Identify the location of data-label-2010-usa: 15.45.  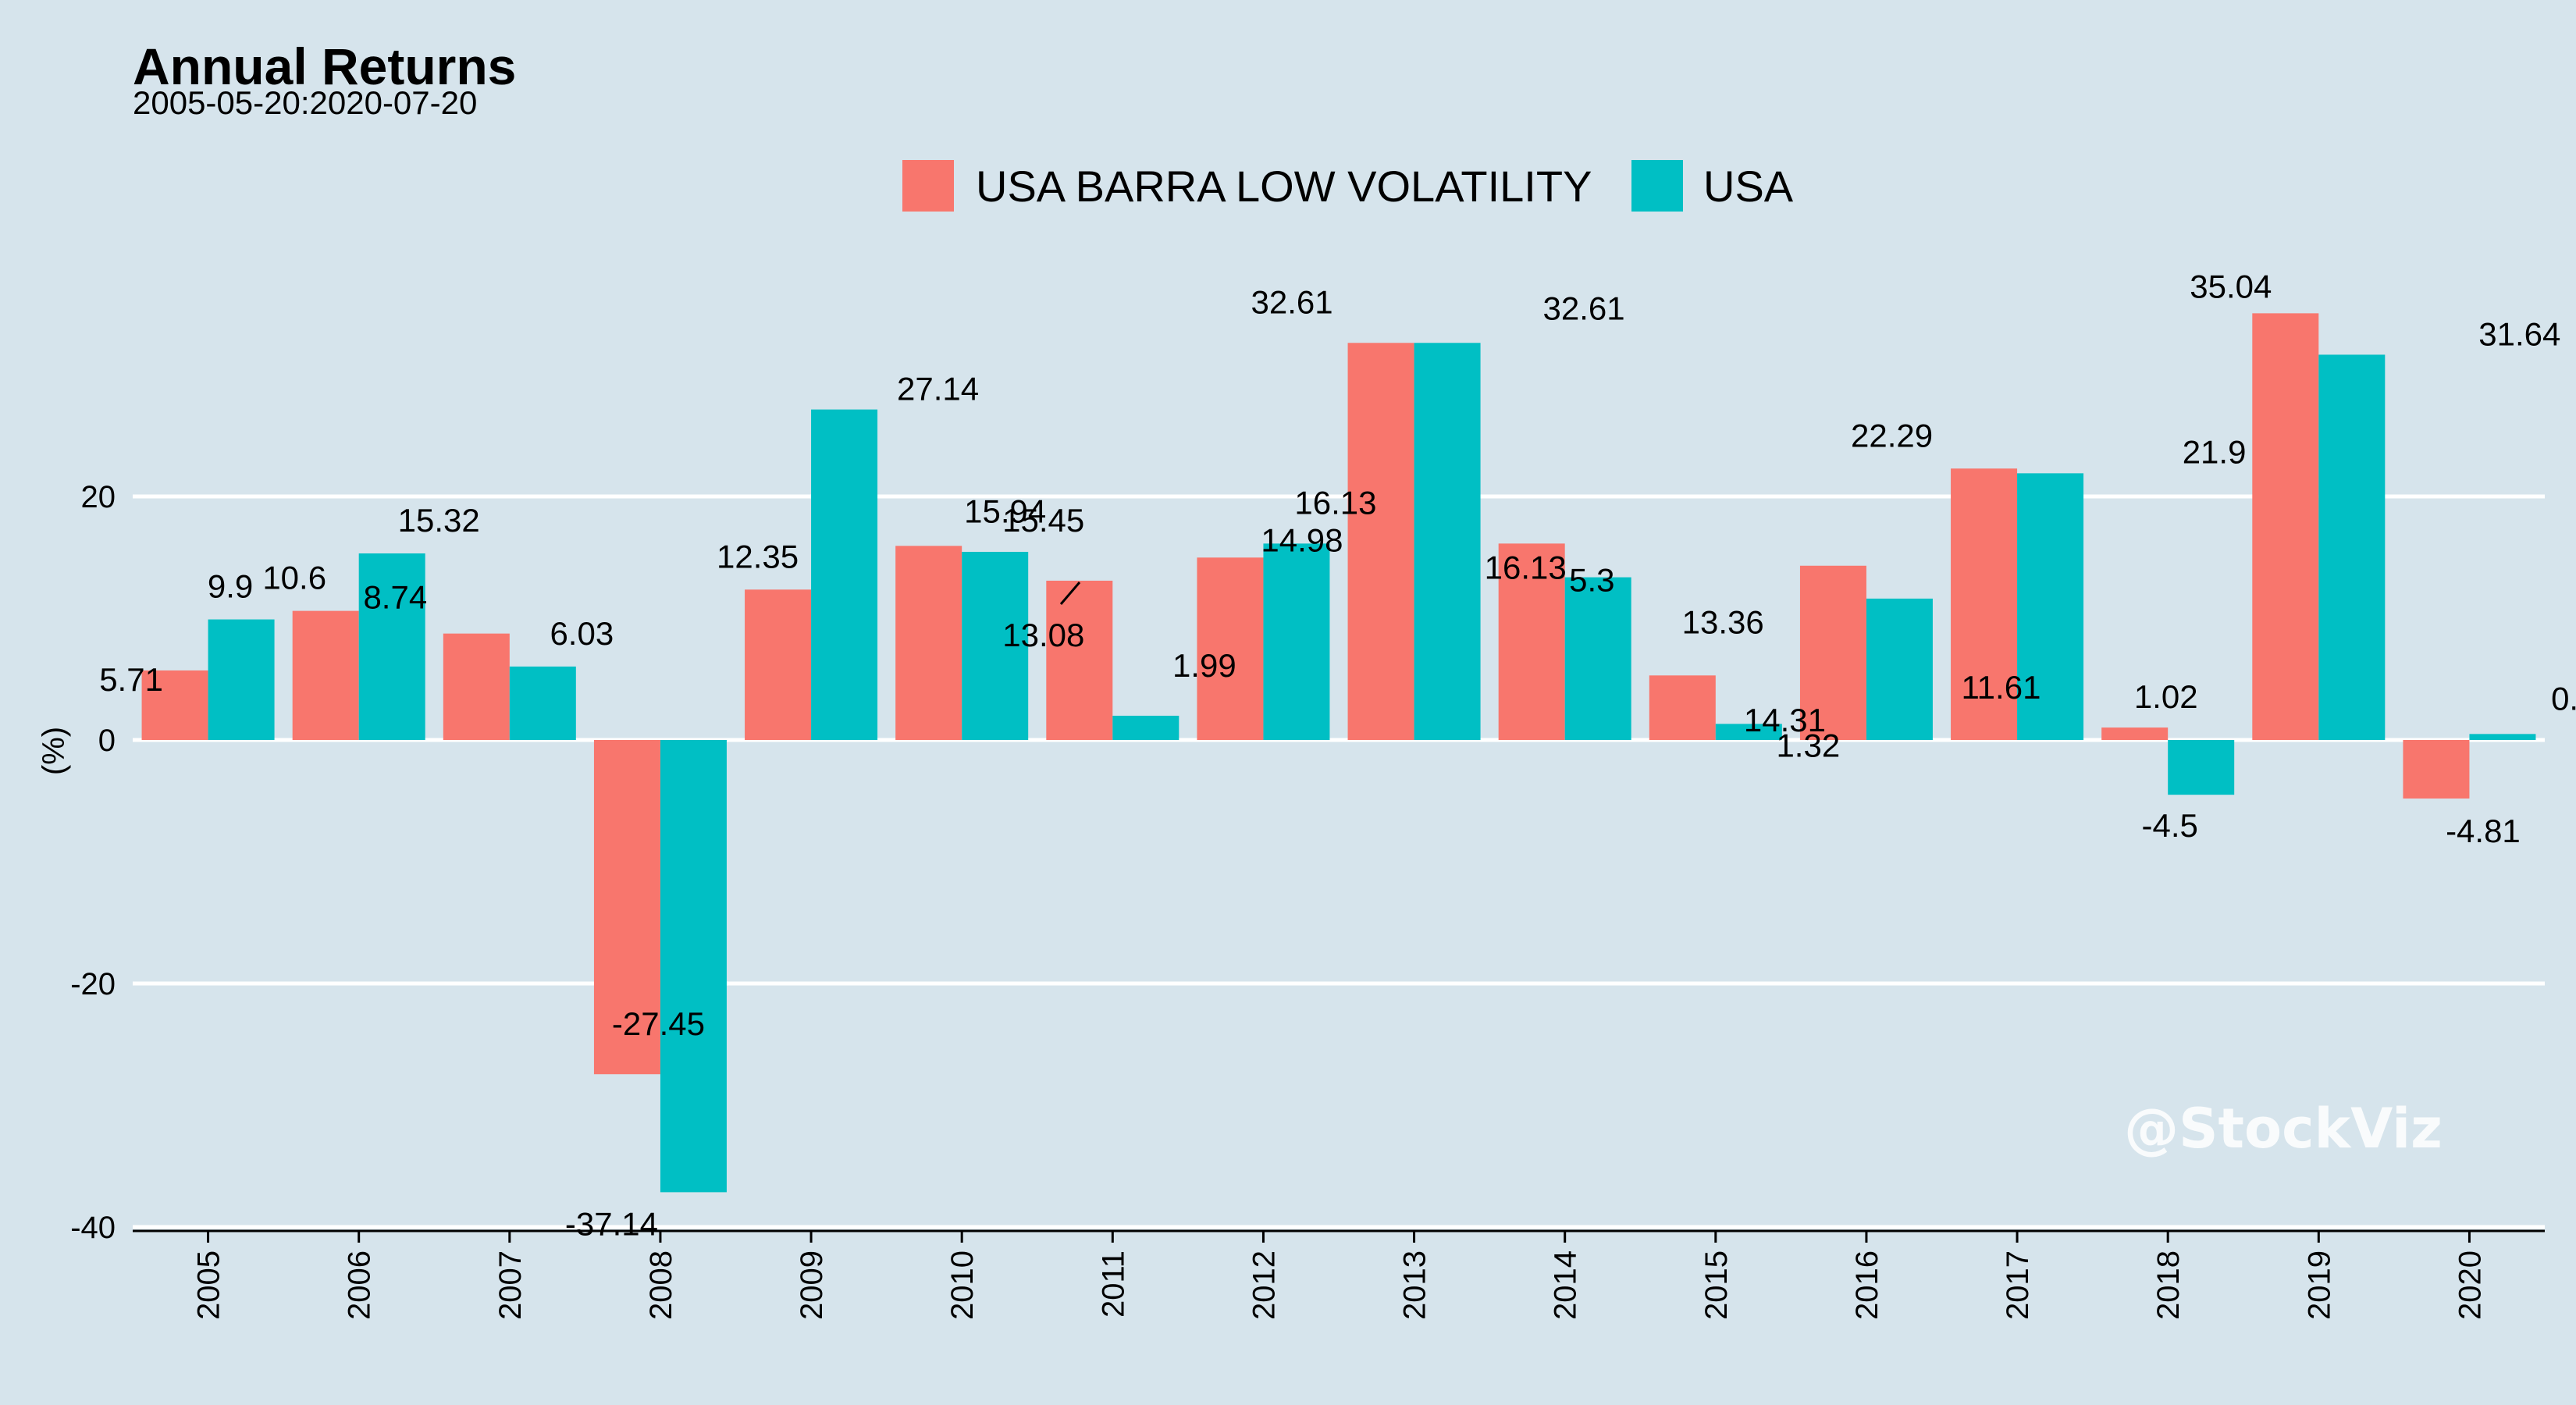
(1043, 520).